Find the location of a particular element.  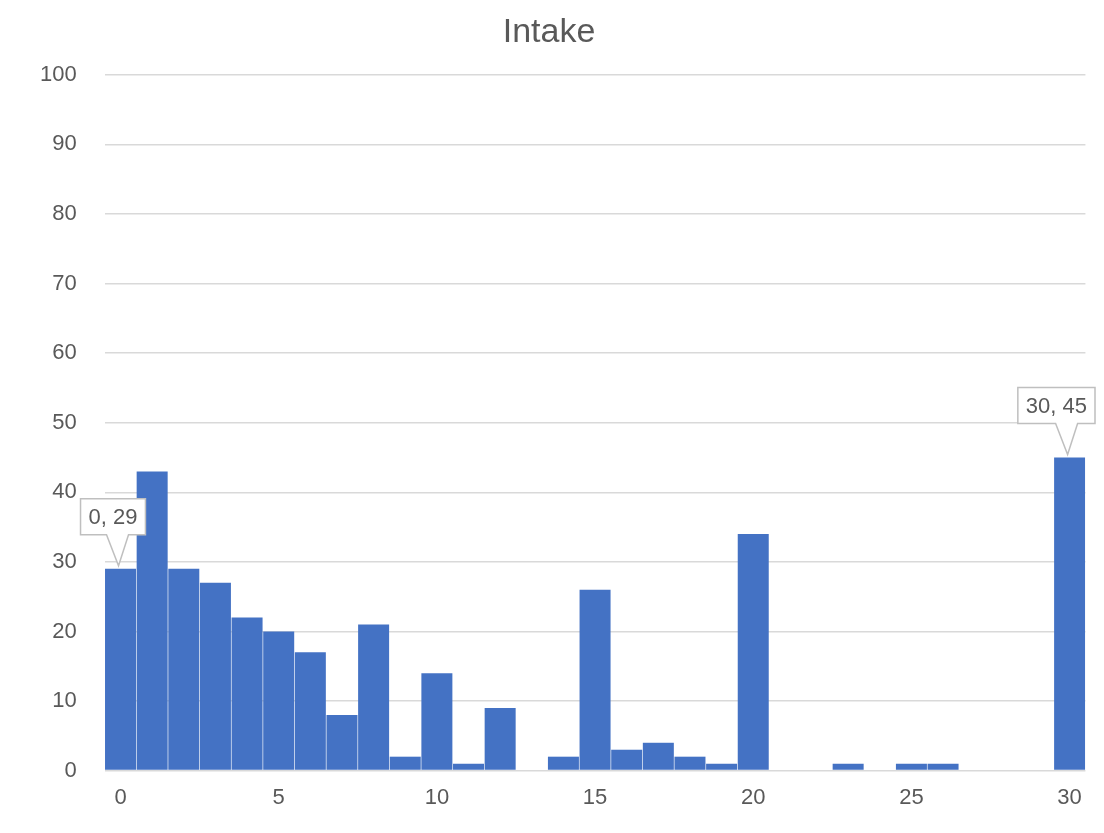

annotation: 0, 29 is located at coordinates (113, 516).